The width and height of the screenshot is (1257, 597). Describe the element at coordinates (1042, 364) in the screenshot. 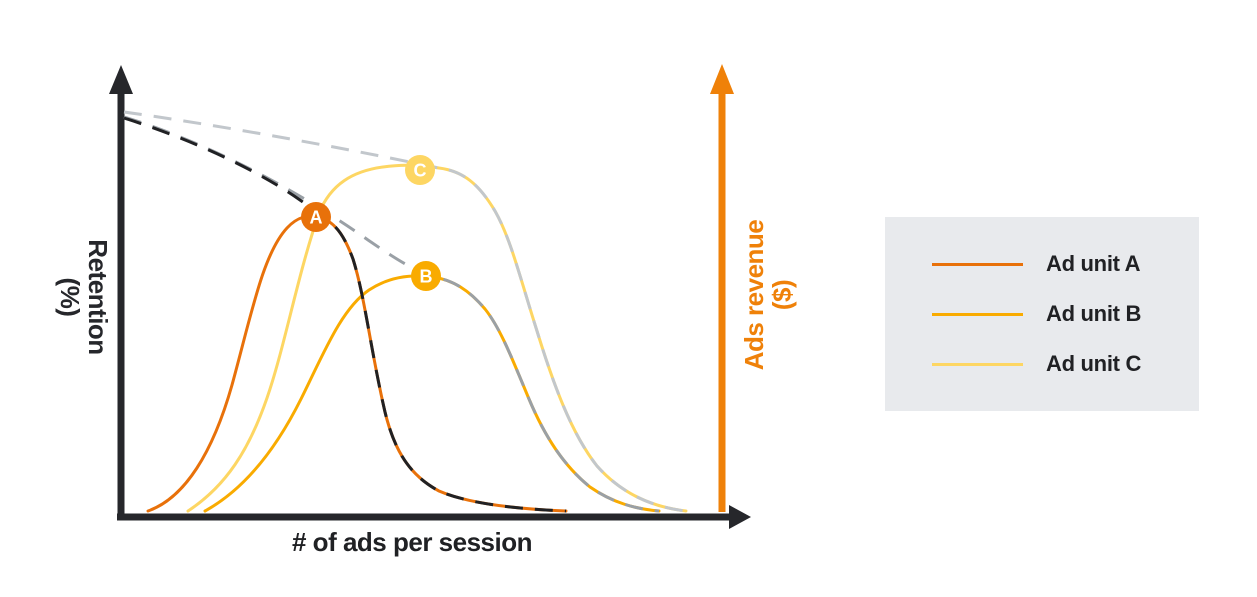

I see `legend-item-ad-unit-c: Ad unit C` at that location.